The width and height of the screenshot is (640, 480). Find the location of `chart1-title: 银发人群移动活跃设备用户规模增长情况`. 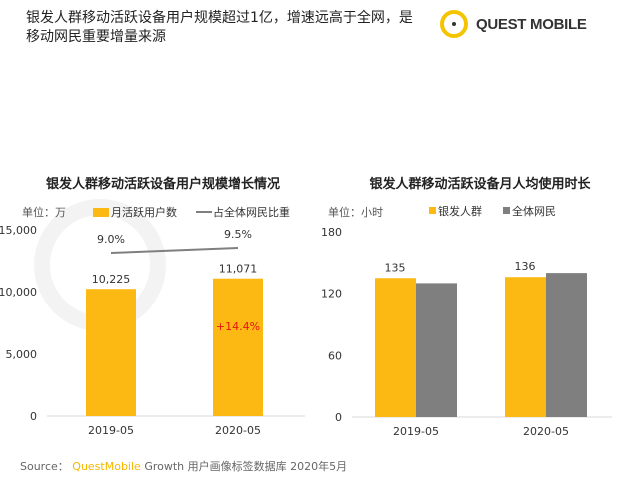

chart1-title: 银发人群移动活跃设备用户规模增长情况 is located at coordinates (163, 184).